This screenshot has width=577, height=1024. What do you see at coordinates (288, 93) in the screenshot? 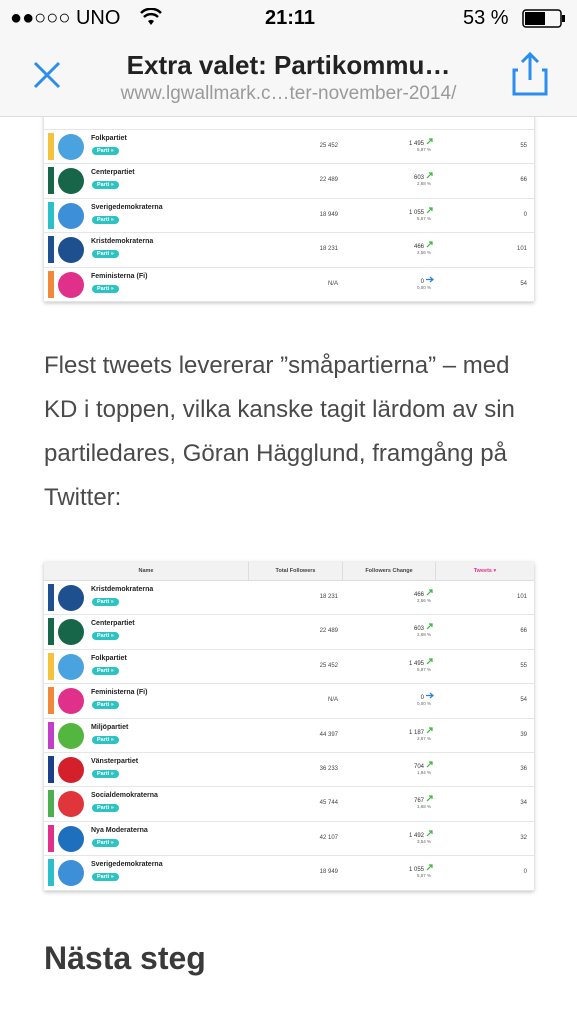
I see `page-url: www.lgwallmark.c…ter-november-2014/` at bounding box center [288, 93].